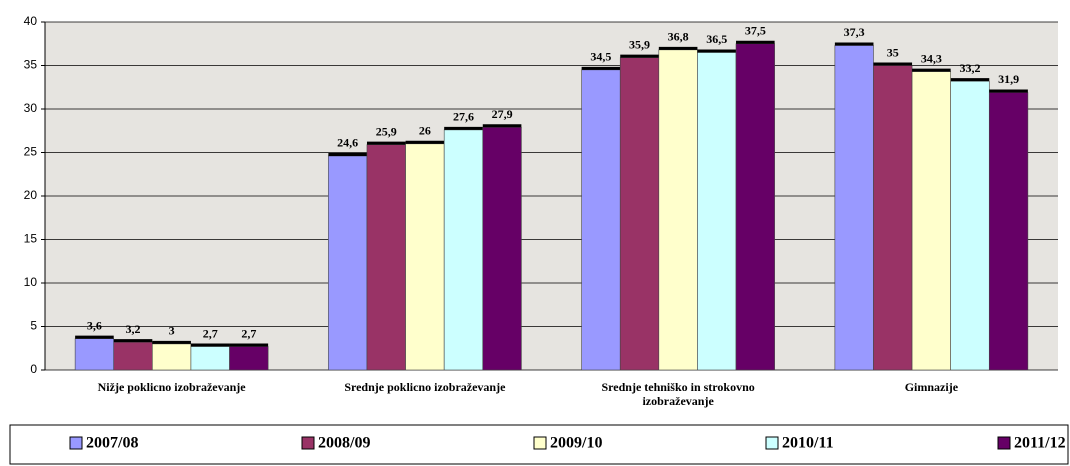 This screenshot has height=466, width=1070. I want to click on value-label: 27,6, so click(463, 117).